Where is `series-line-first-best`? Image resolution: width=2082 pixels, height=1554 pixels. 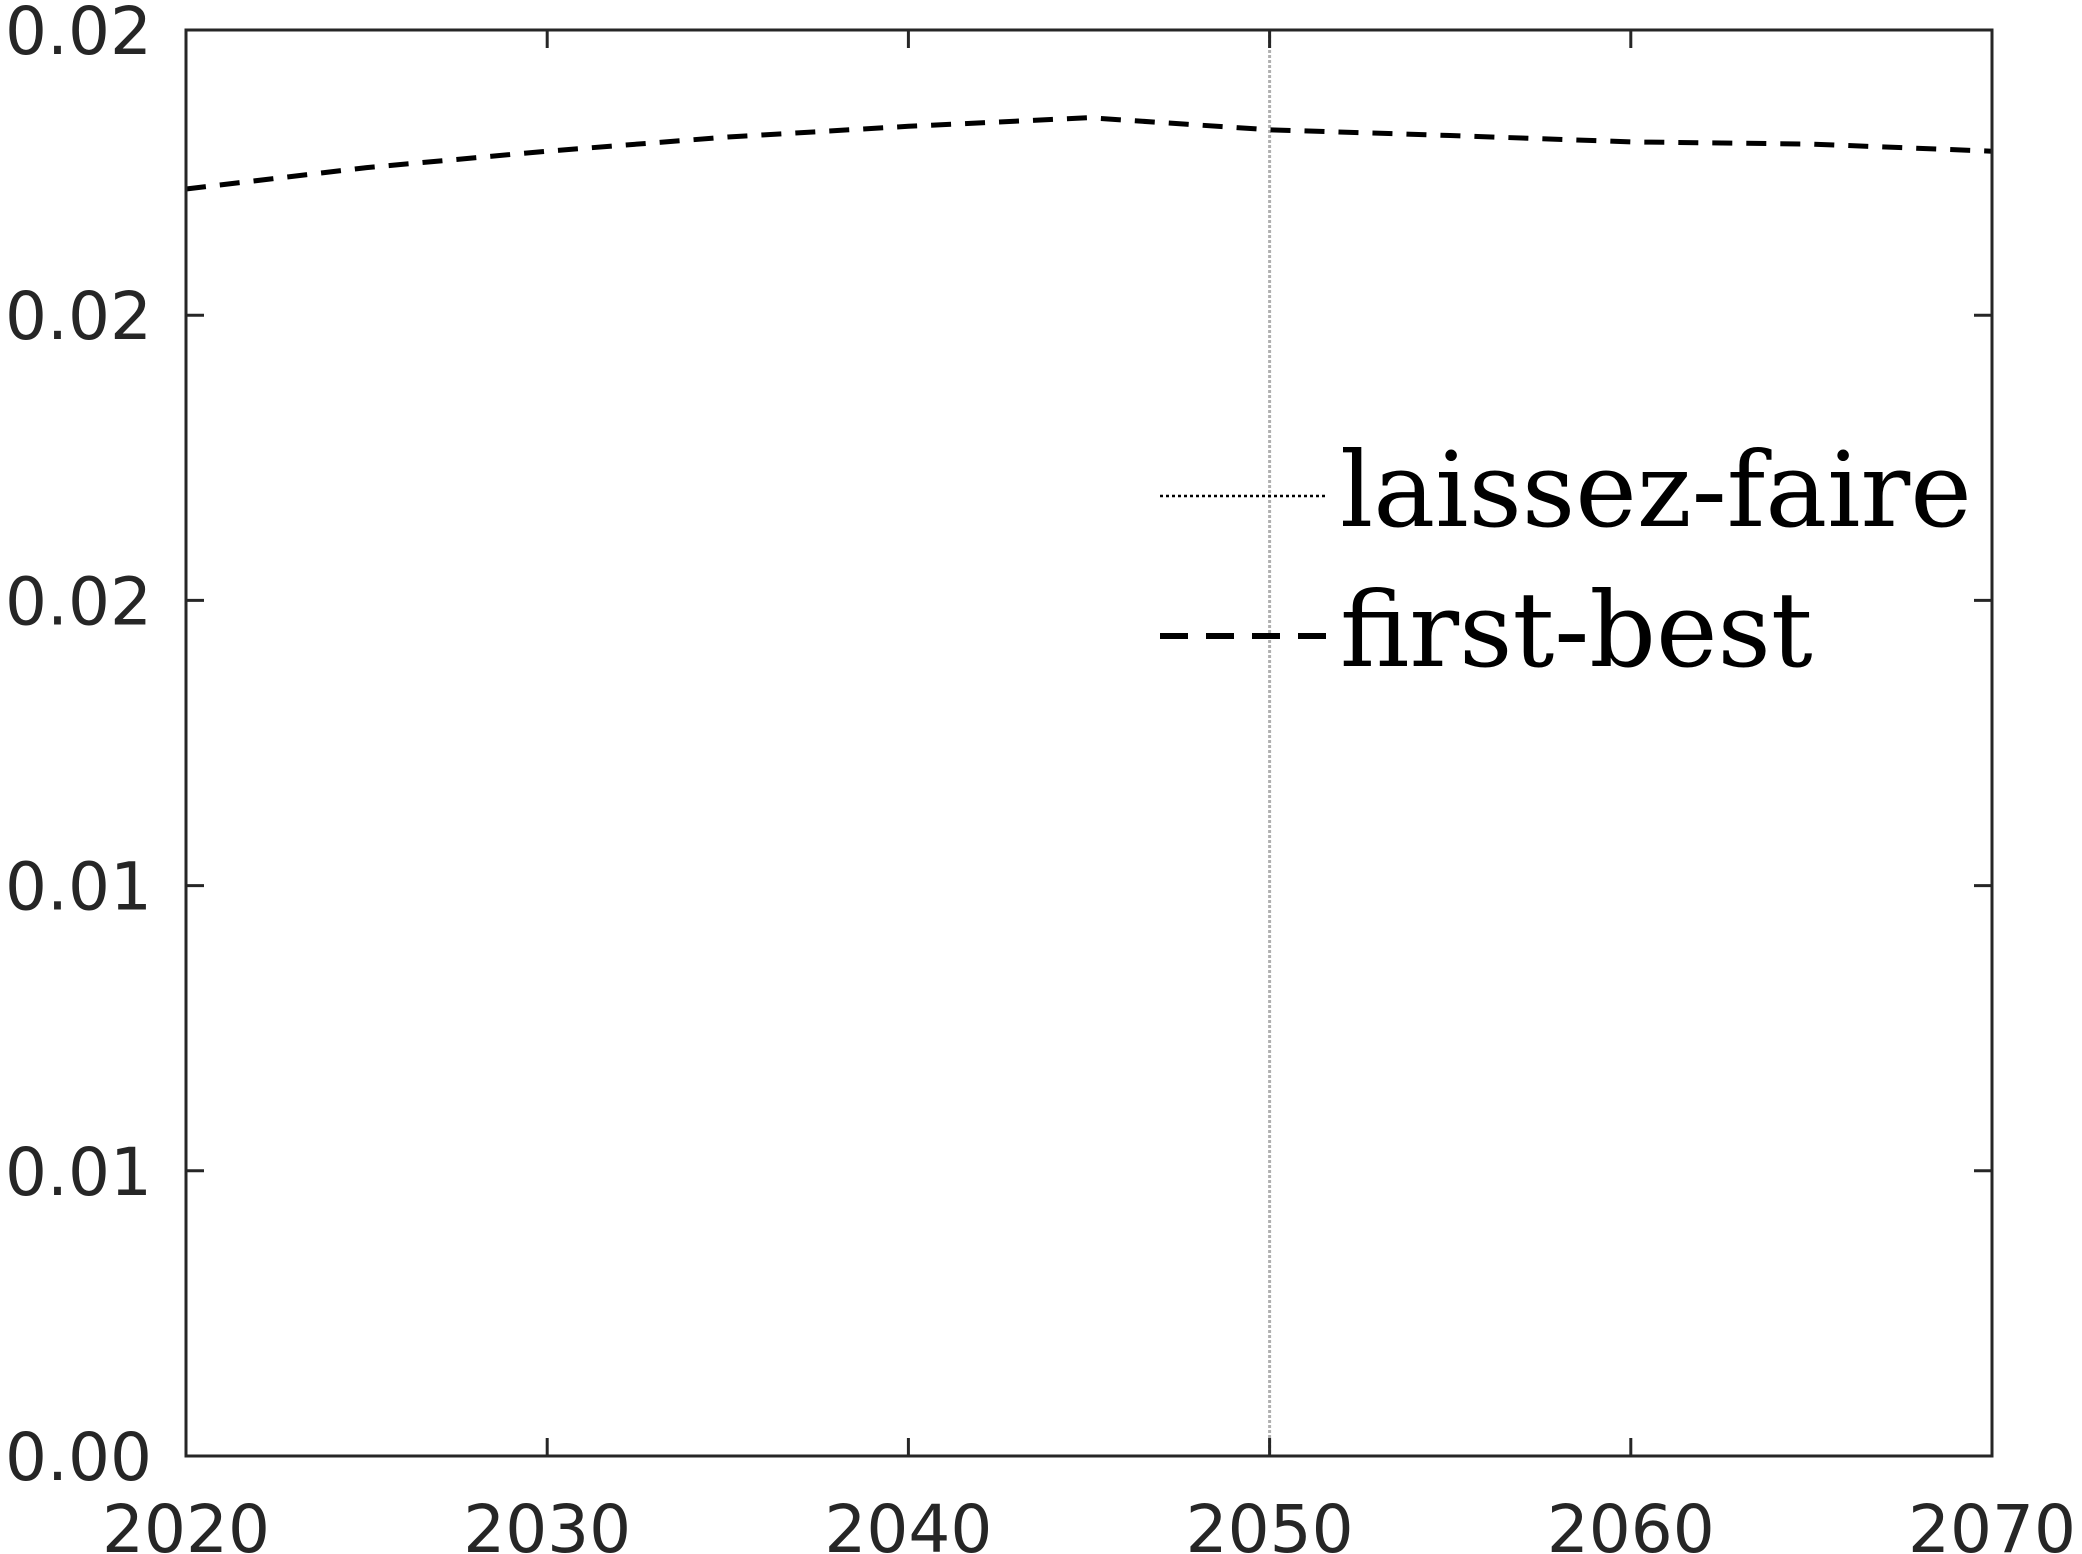 series-line-first-best is located at coordinates (1089, 153).